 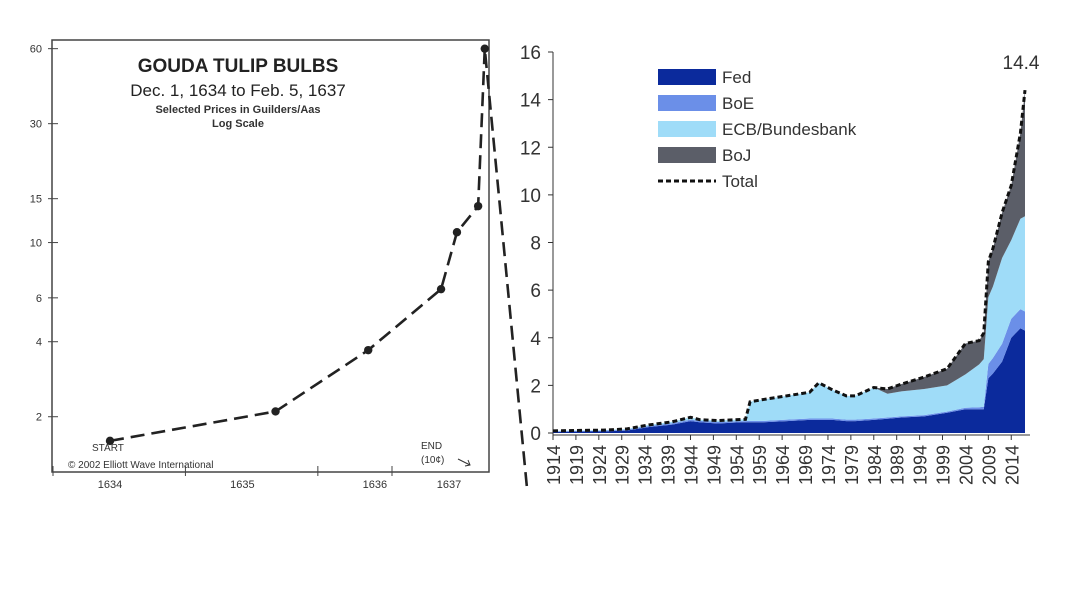 I want to click on legend-swatch-boj, so click(x=687, y=155).